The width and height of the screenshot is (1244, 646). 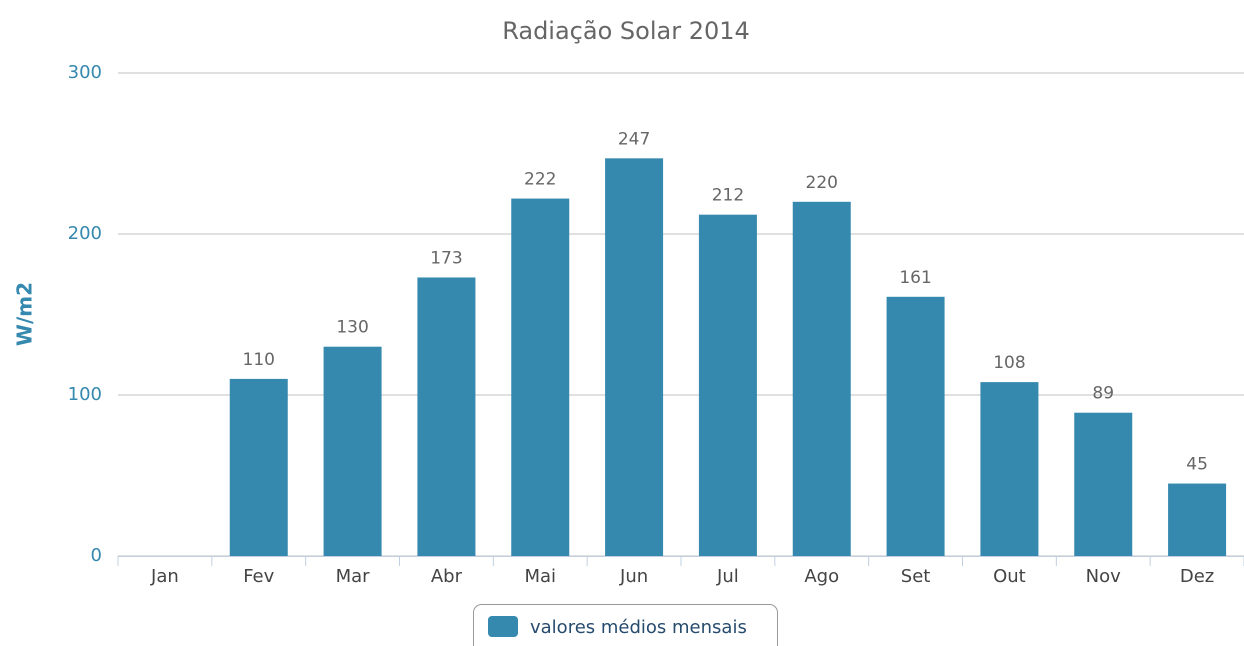 What do you see at coordinates (540, 576) in the screenshot?
I see `x-tick-label: Mai` at bounding box center [540, 576].